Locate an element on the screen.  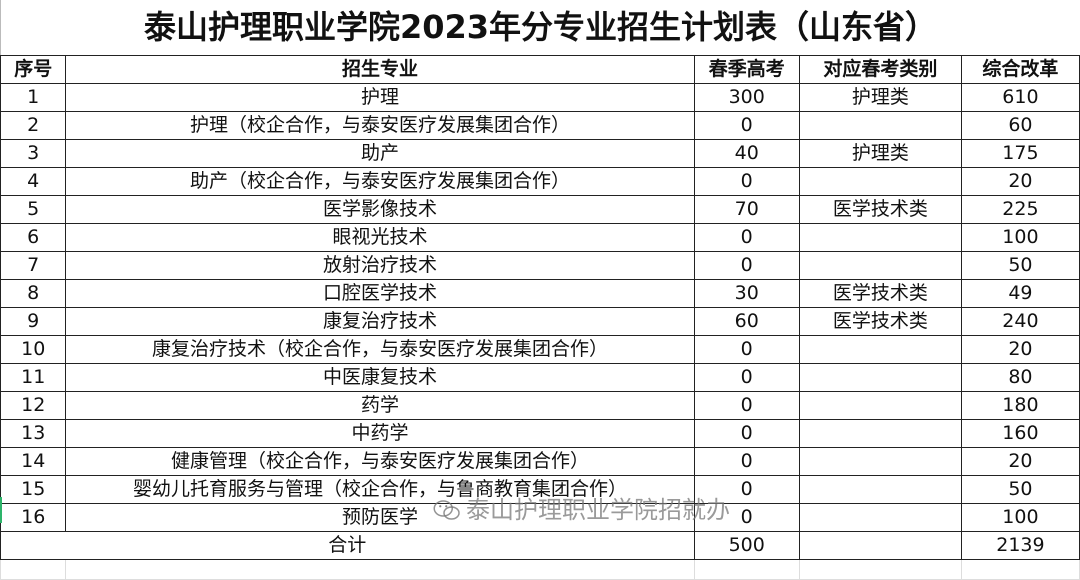
table-cell: 240 is located at coordinates (1020, 321).